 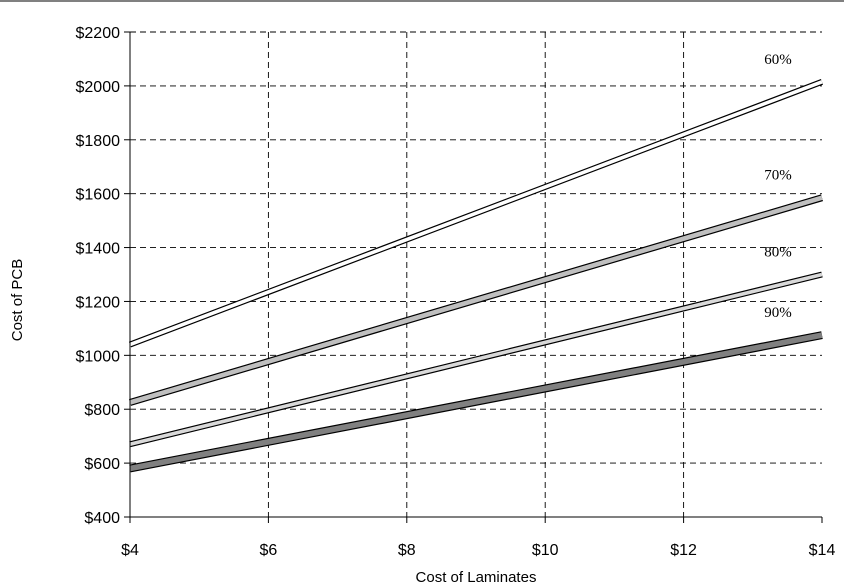 I want to click on x-tick-label: $8, so click(x=407, y=550).